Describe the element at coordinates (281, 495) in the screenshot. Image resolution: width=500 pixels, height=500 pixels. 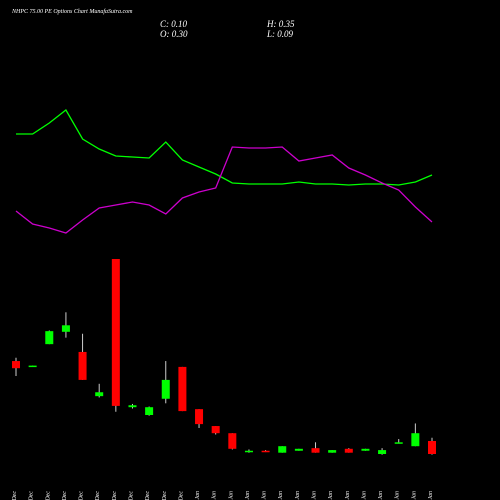
I see `x-tick-label: 08 Jan` at that location.